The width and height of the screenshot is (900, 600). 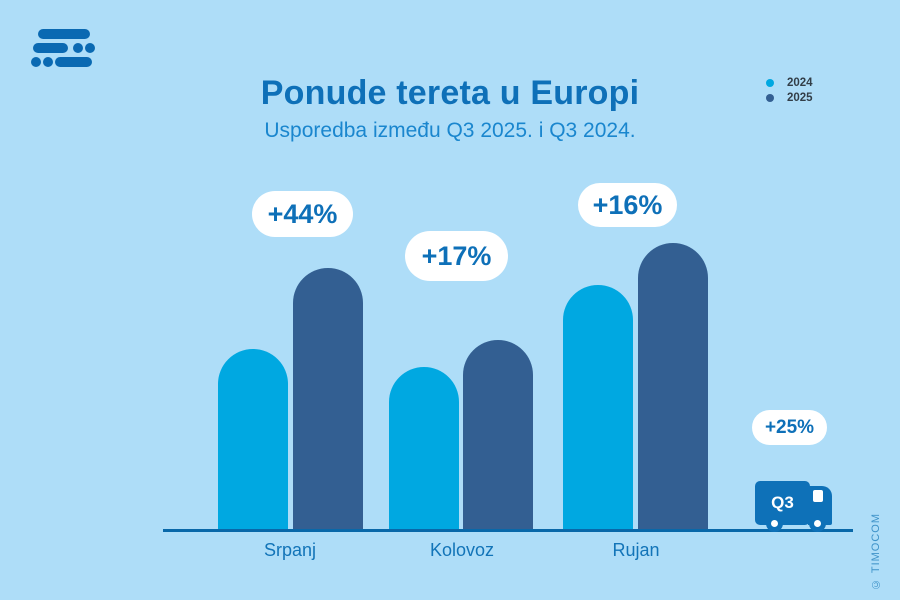 What do you see at coordinates (290, 550) in the screenshot?
I see `x-label-srpanj: Srpanj` at bounding box center [290, 550].